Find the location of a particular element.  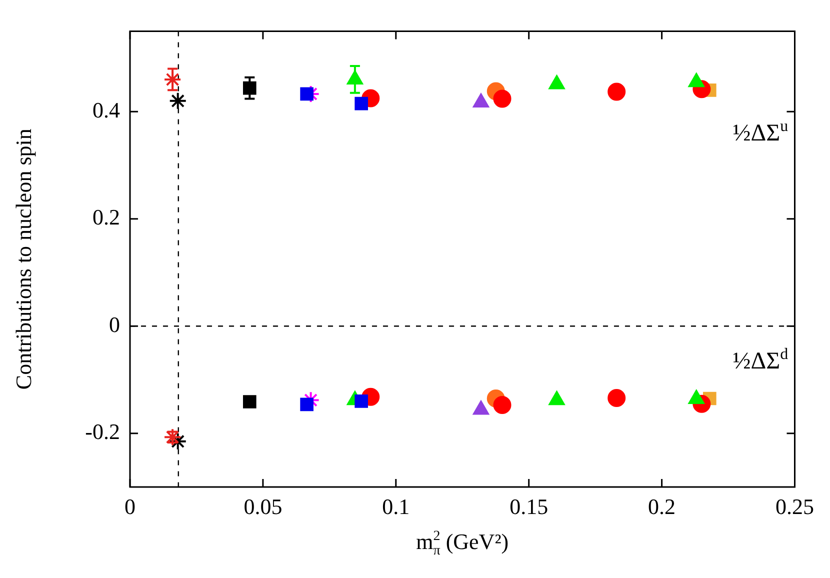

x-tick-label: 0.25 is located at coordinates (795, 506).